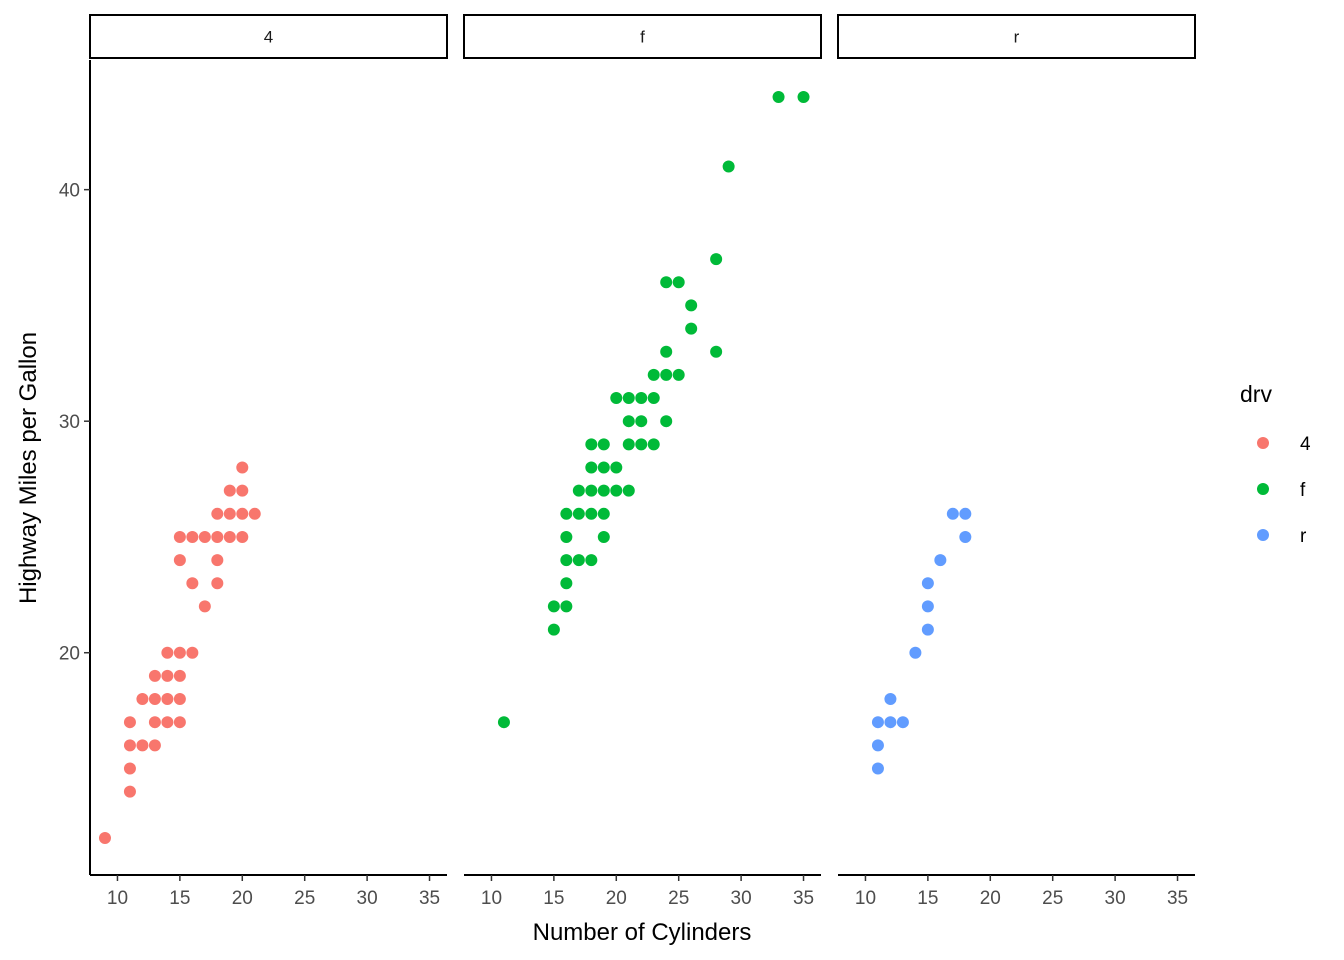 The image size is (1344, 960). Describe the element at coordinates (642, 932) in the screenshot. I see `x-axis-title: Number of Cylinders` at that location.